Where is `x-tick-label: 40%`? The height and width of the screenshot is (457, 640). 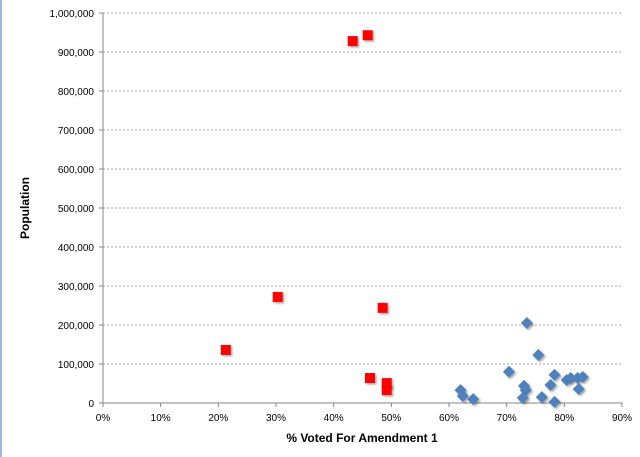
x-tick-label: 40% is located at coordinates (334, 418).